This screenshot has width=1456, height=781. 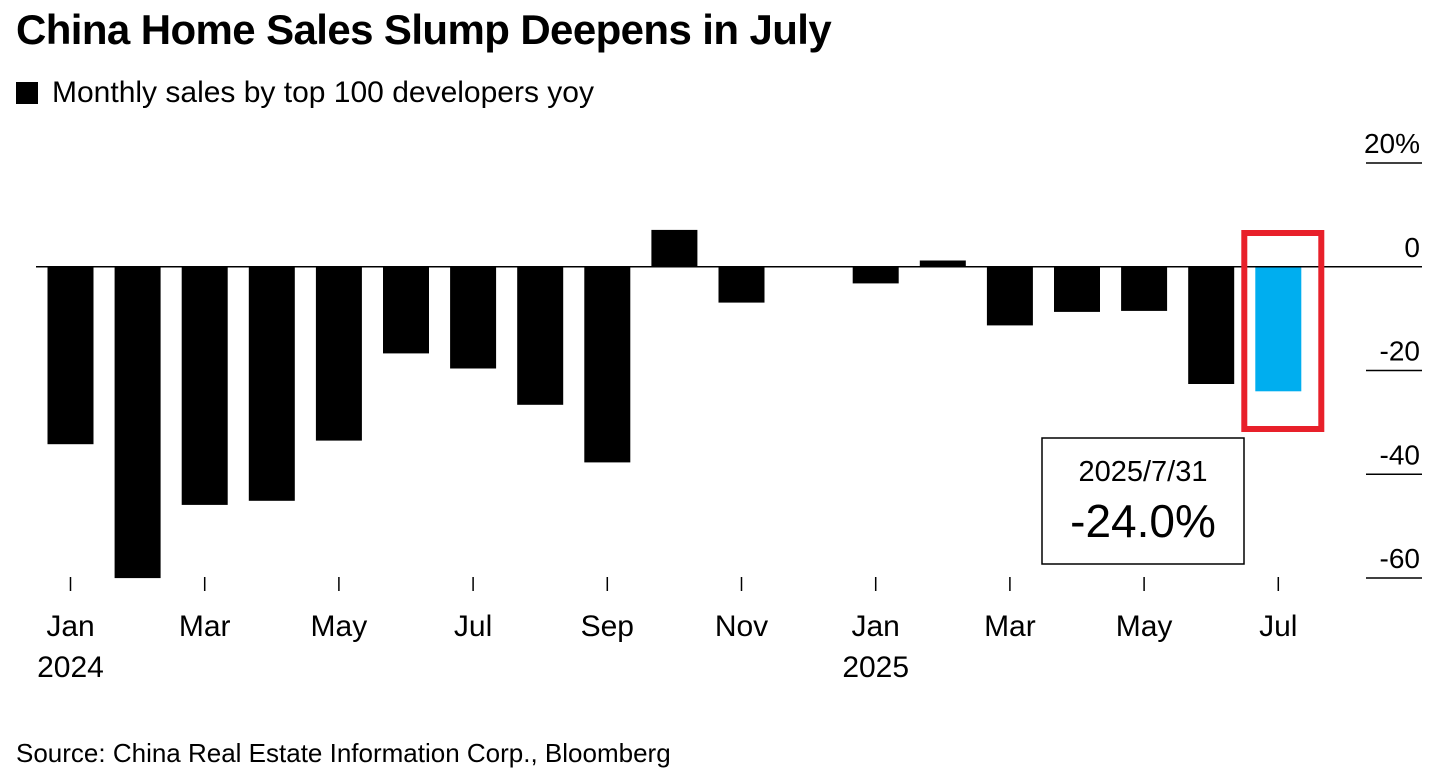 I want to click on callout-date: 2025/7/31, so click(x=1142, y=472).